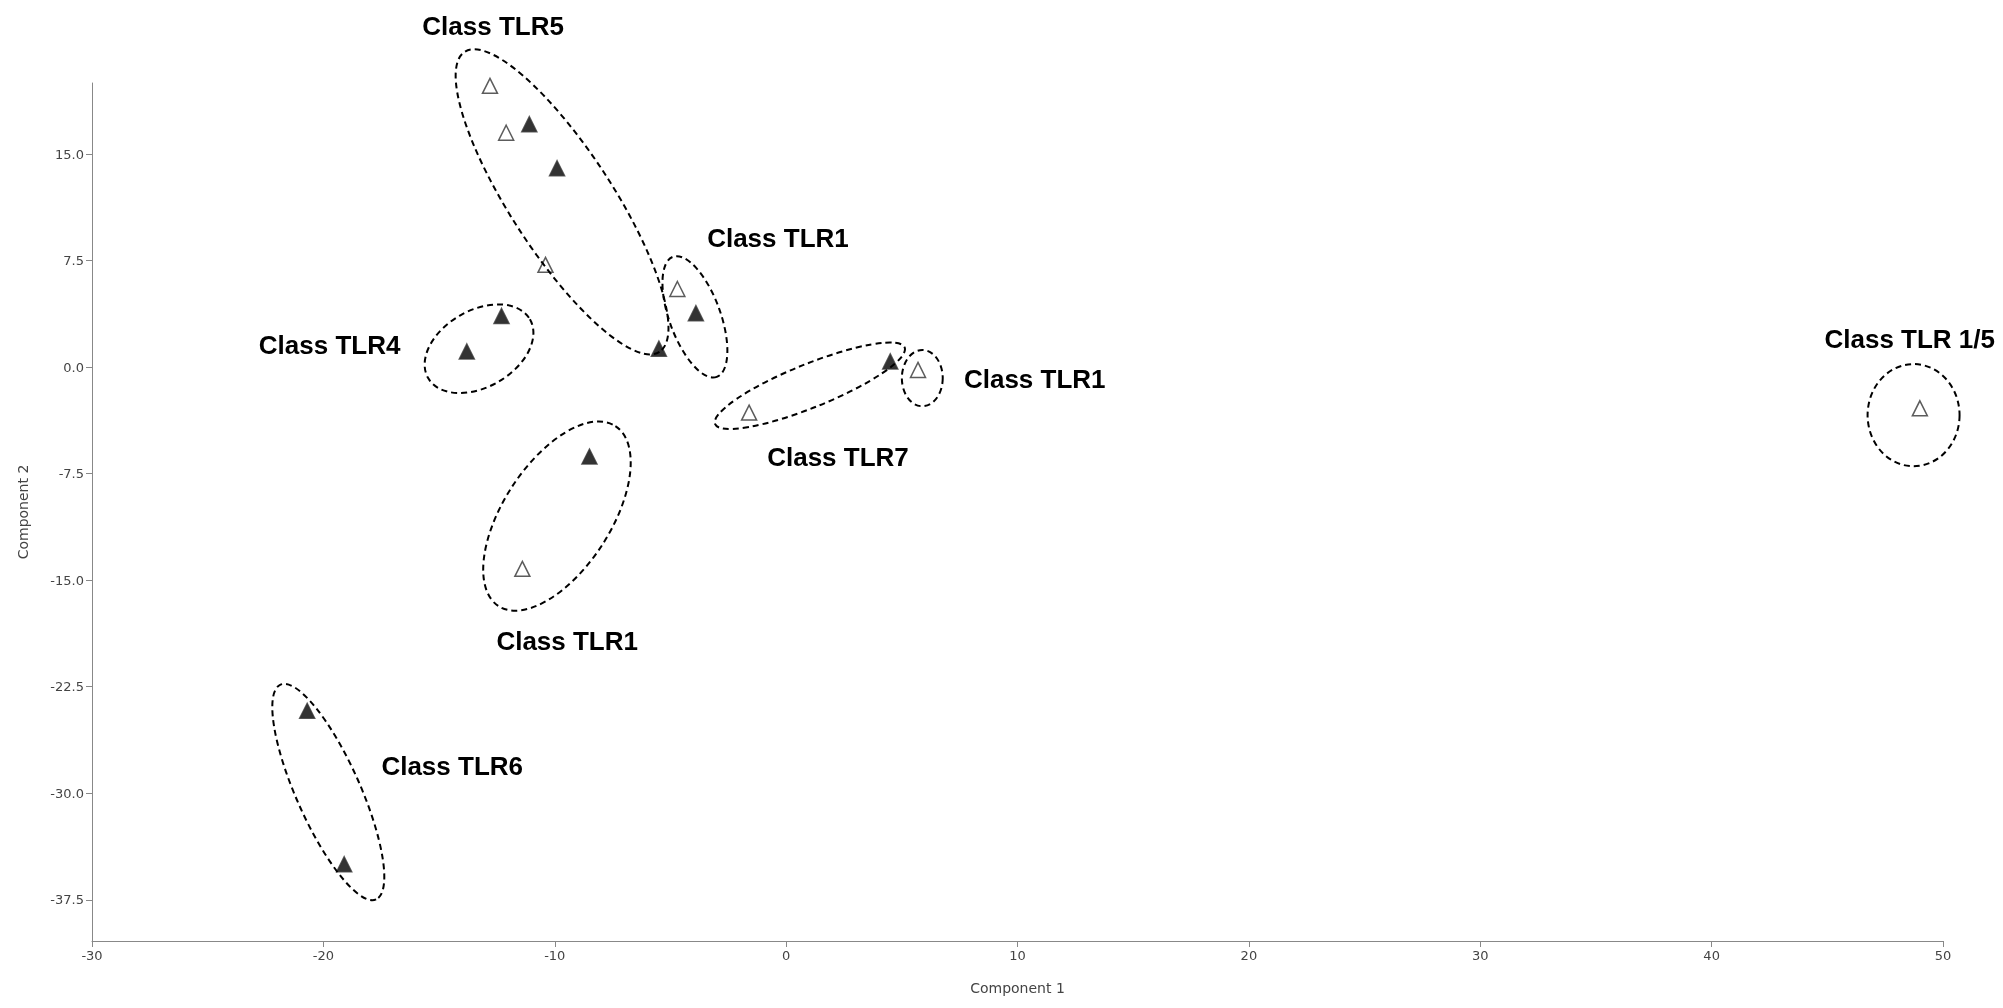 This screenshot has width=2003, height=1008. Describe the element at coordinates (71, 474) in the screenshot. I see `y-tick-label: -7.5` at that location.